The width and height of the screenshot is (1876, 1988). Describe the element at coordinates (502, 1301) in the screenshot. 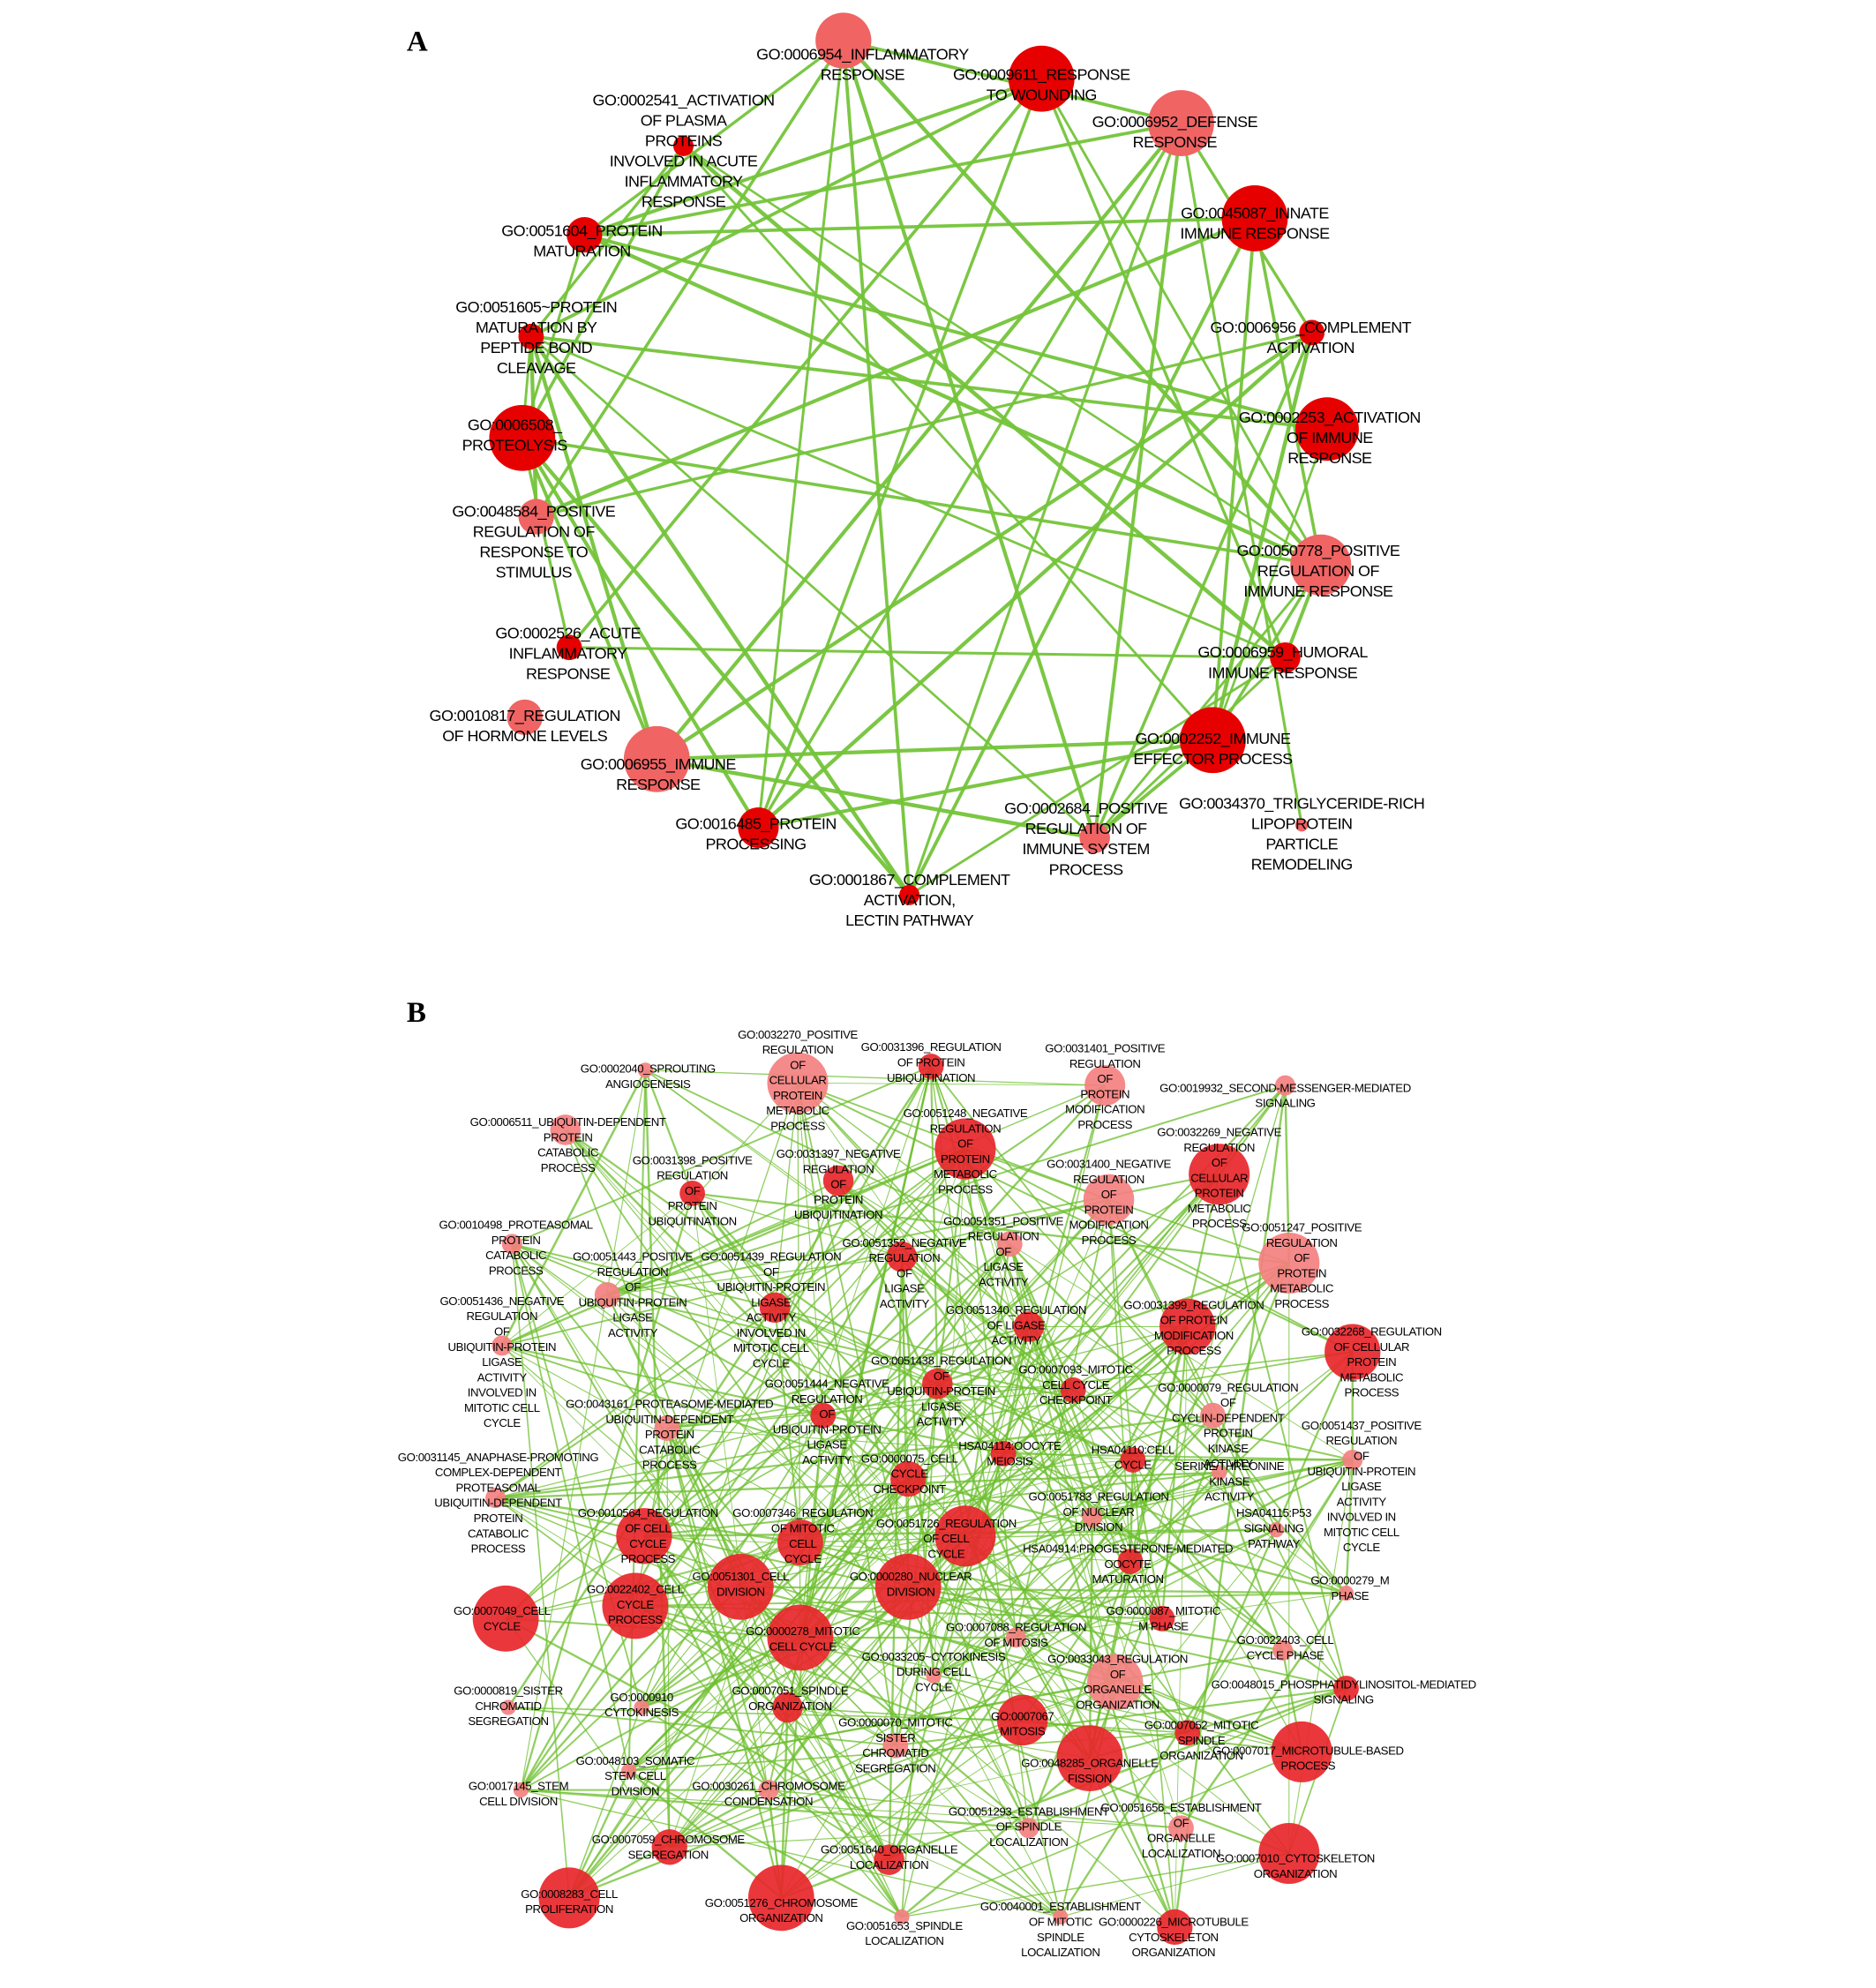

I see `label-line: GO:0051436_NEGATIVE` at that location.